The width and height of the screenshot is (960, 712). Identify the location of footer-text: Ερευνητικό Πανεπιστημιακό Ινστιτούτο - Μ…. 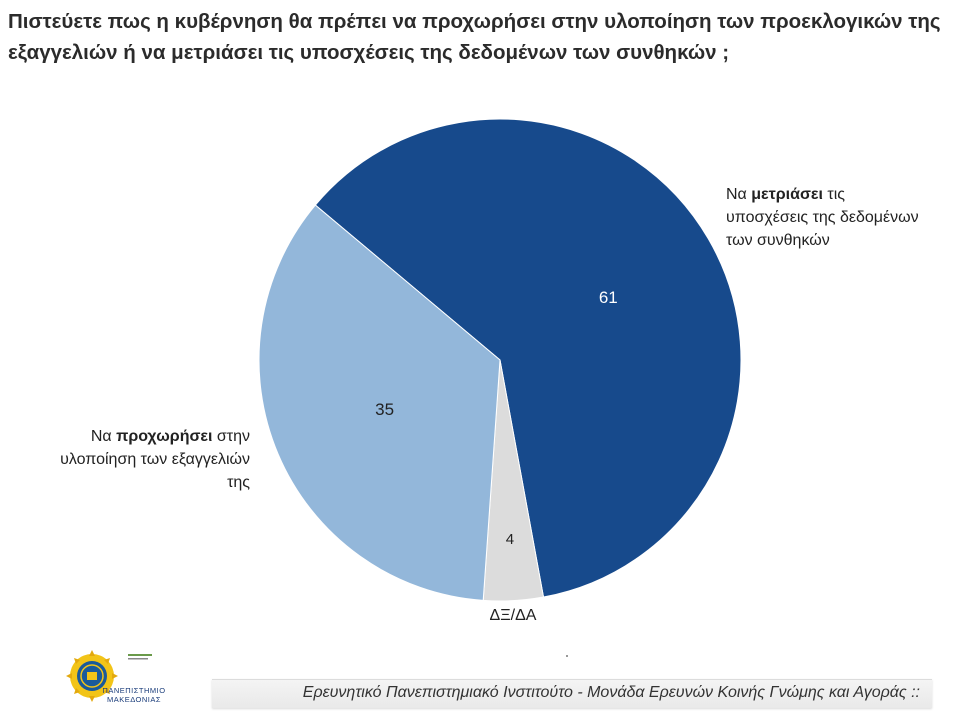
(611, 692).